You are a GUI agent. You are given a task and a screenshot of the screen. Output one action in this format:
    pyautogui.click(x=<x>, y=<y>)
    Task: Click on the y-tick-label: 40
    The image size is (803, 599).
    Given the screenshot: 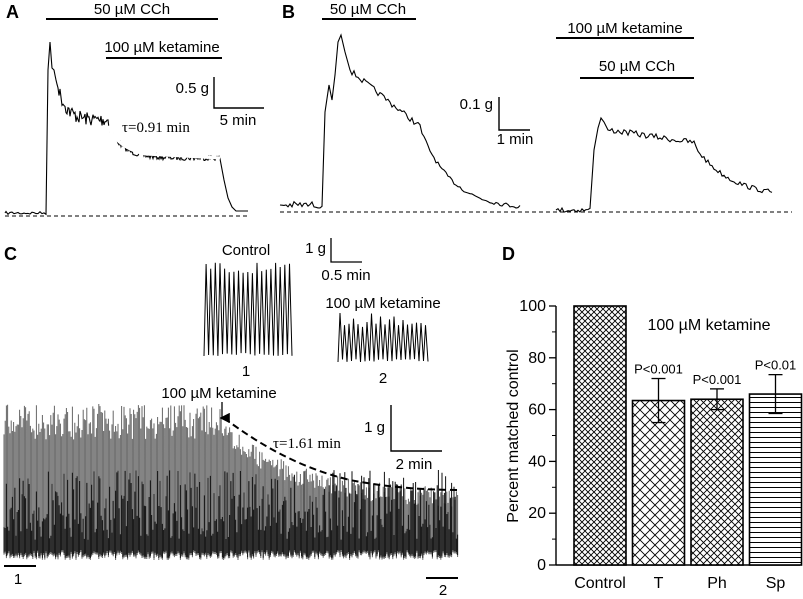 What is the action you would take?
    pyautogui.click(x=537, y=461)
    